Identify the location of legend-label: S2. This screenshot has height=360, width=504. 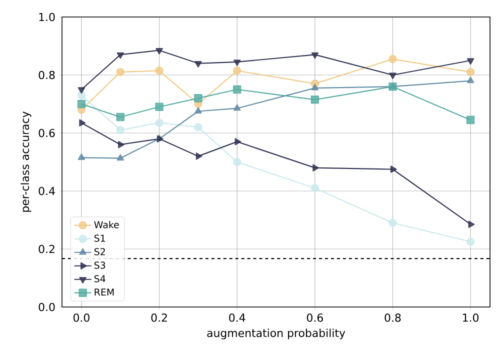
(99, 252).